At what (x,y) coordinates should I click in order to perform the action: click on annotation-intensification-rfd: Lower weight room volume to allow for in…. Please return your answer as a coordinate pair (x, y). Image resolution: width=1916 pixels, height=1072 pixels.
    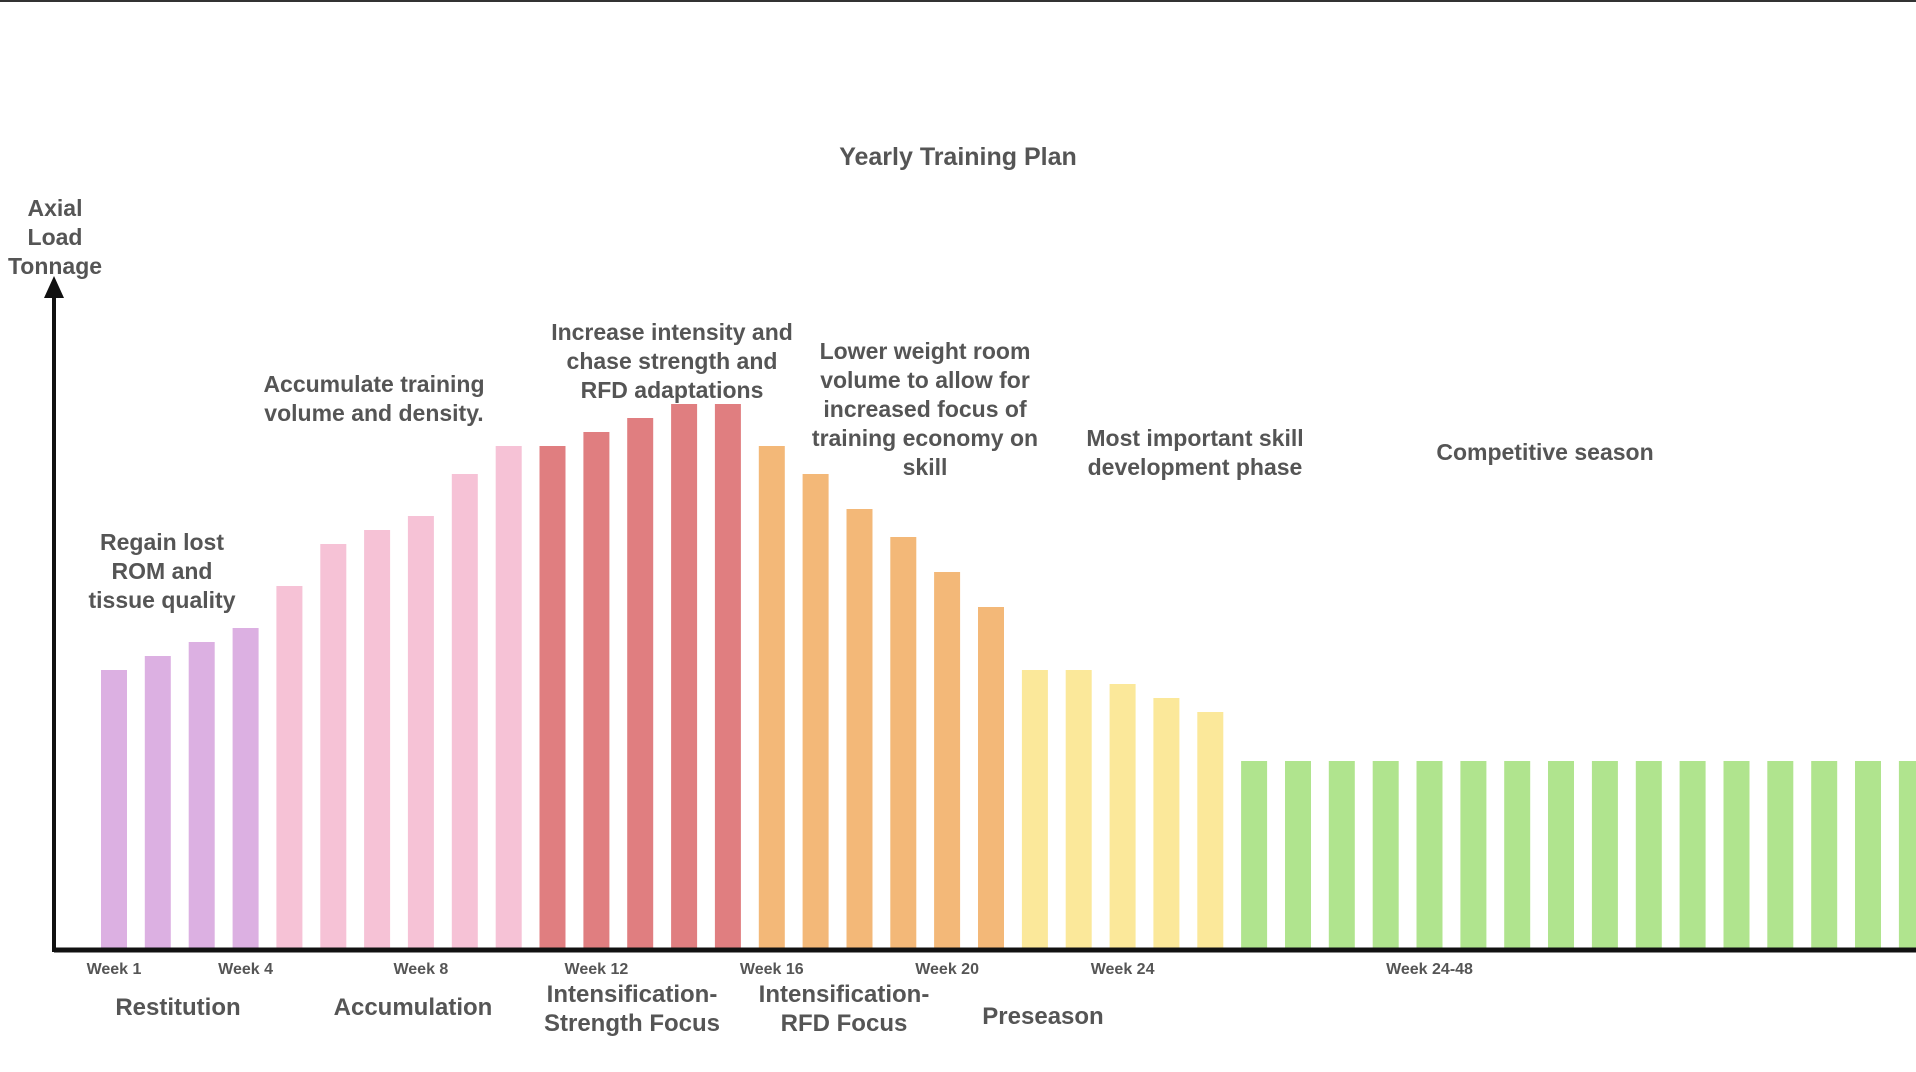
    Looking at the image, I should click on (925, 409).